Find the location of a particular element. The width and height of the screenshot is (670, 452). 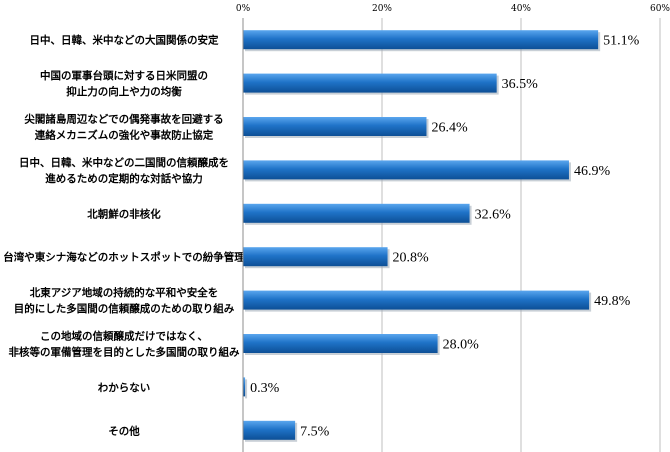

value-label: 32.6% is located at coordinates (493, 214).